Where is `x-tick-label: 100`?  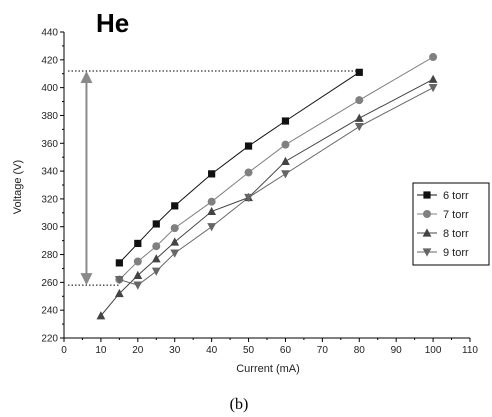 x-tick-label: 100 is located at coordinates (433, 350).